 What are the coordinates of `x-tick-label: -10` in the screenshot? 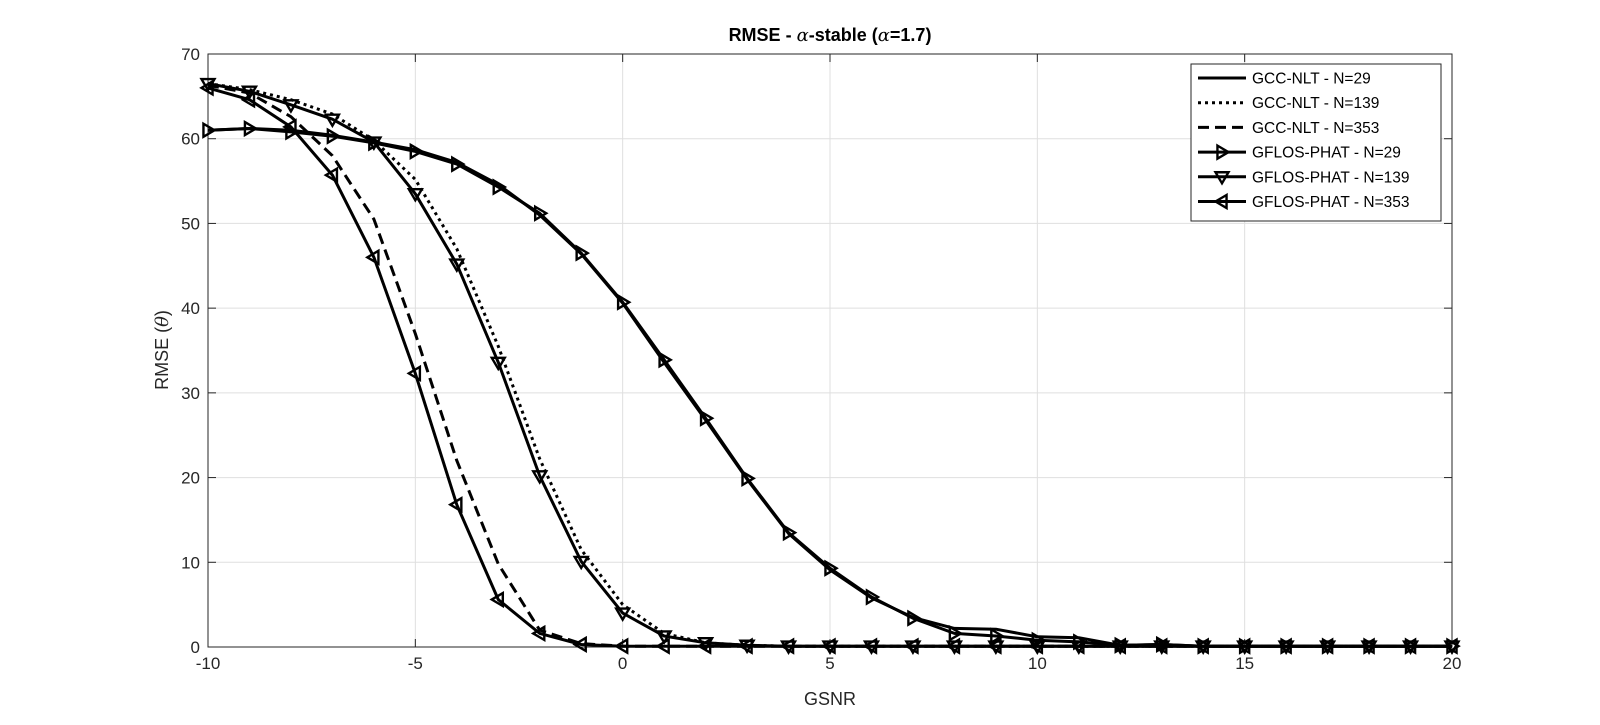 It's located at (208, 663).